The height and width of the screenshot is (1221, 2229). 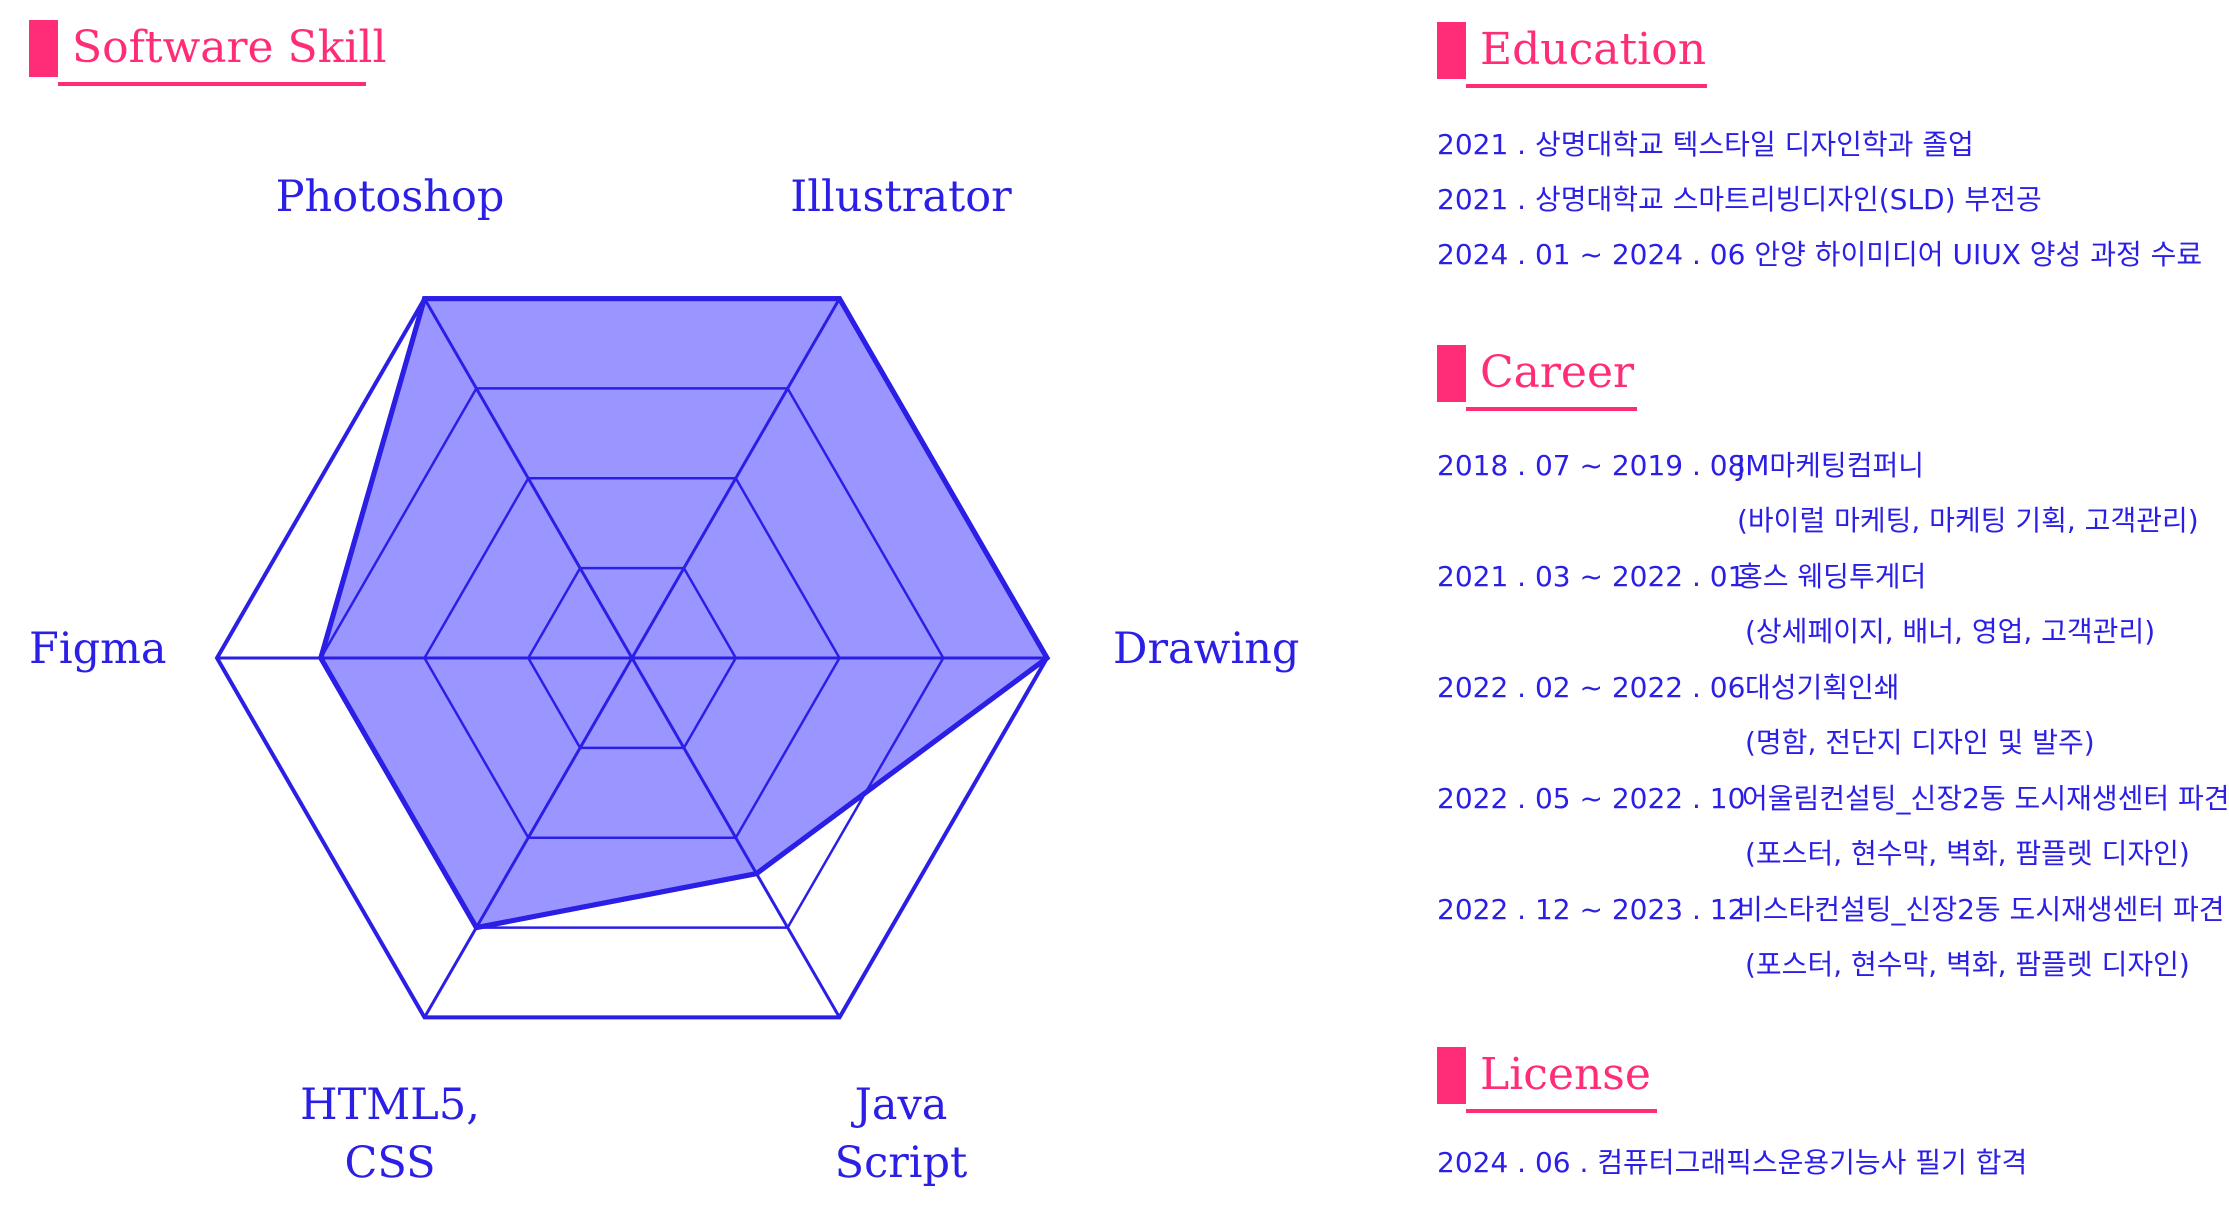 I want to click on career-item: 2022 . 02 ~ 2022 . 06 대성기획인쇄, so click(x=1668, y=687).